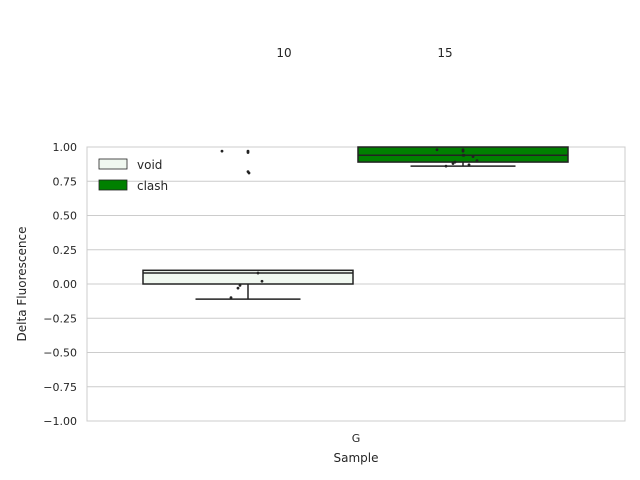 Image resolution: width=640 pixels, height=480 pixels. I want to click on y-tick-label: −1.00, so click(60, 421).